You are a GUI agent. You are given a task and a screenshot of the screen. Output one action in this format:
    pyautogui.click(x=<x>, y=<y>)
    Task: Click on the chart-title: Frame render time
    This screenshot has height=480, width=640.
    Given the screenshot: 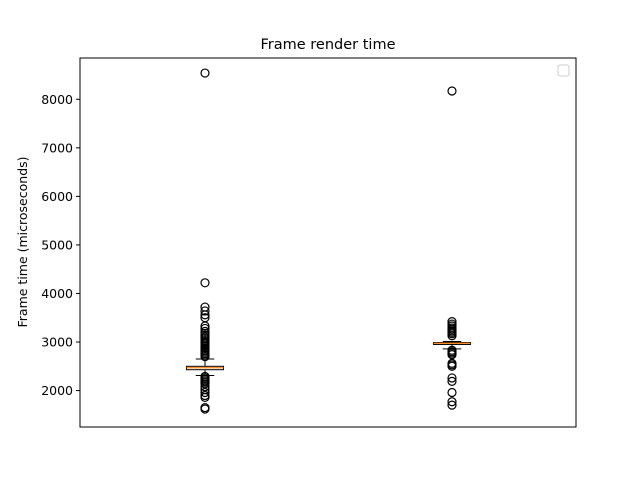 What is the action you would take?
    pyautogui.click(x=328, y=45)
    